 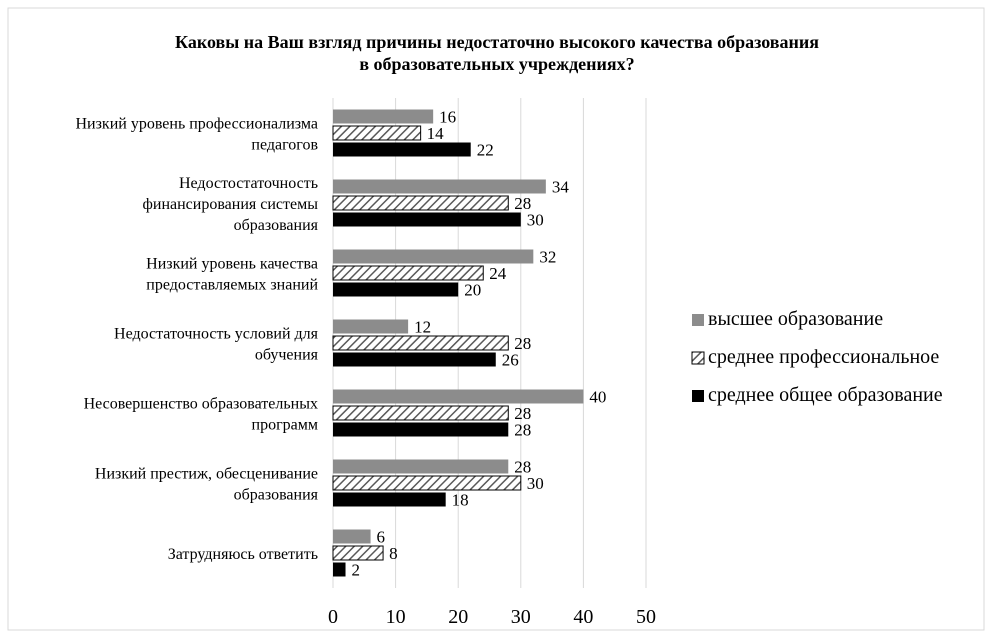 What do you see at coordinates (285, 425) in the screenshot?
I see `category-label-4-1: программ` at bounding box center [285, 425].